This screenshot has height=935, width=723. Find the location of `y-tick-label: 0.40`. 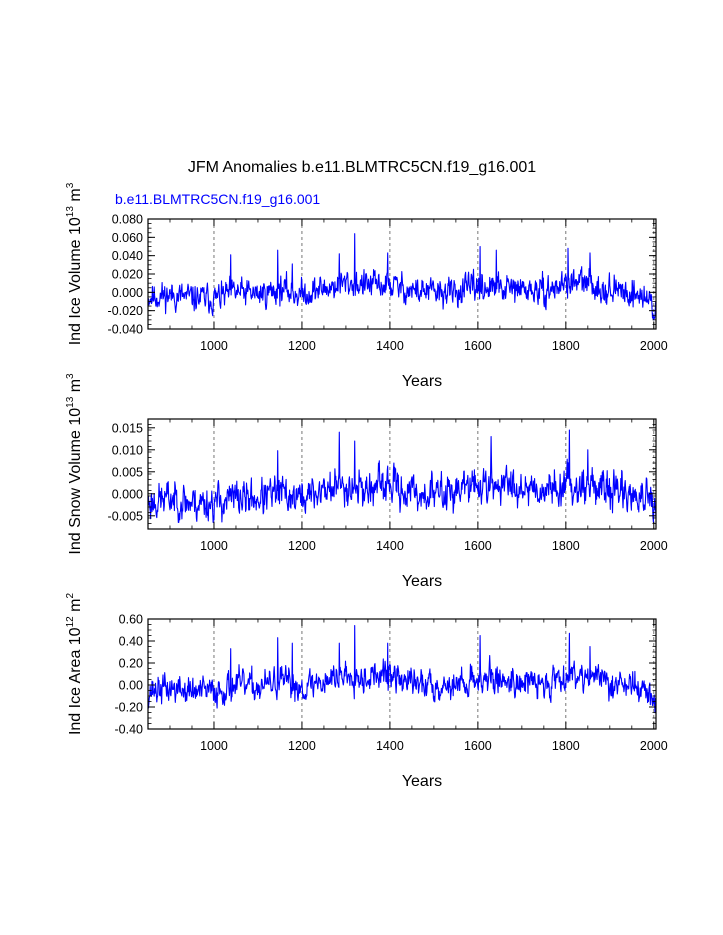

y-tick-label: 0.40 is located at coordinates (131, 642).